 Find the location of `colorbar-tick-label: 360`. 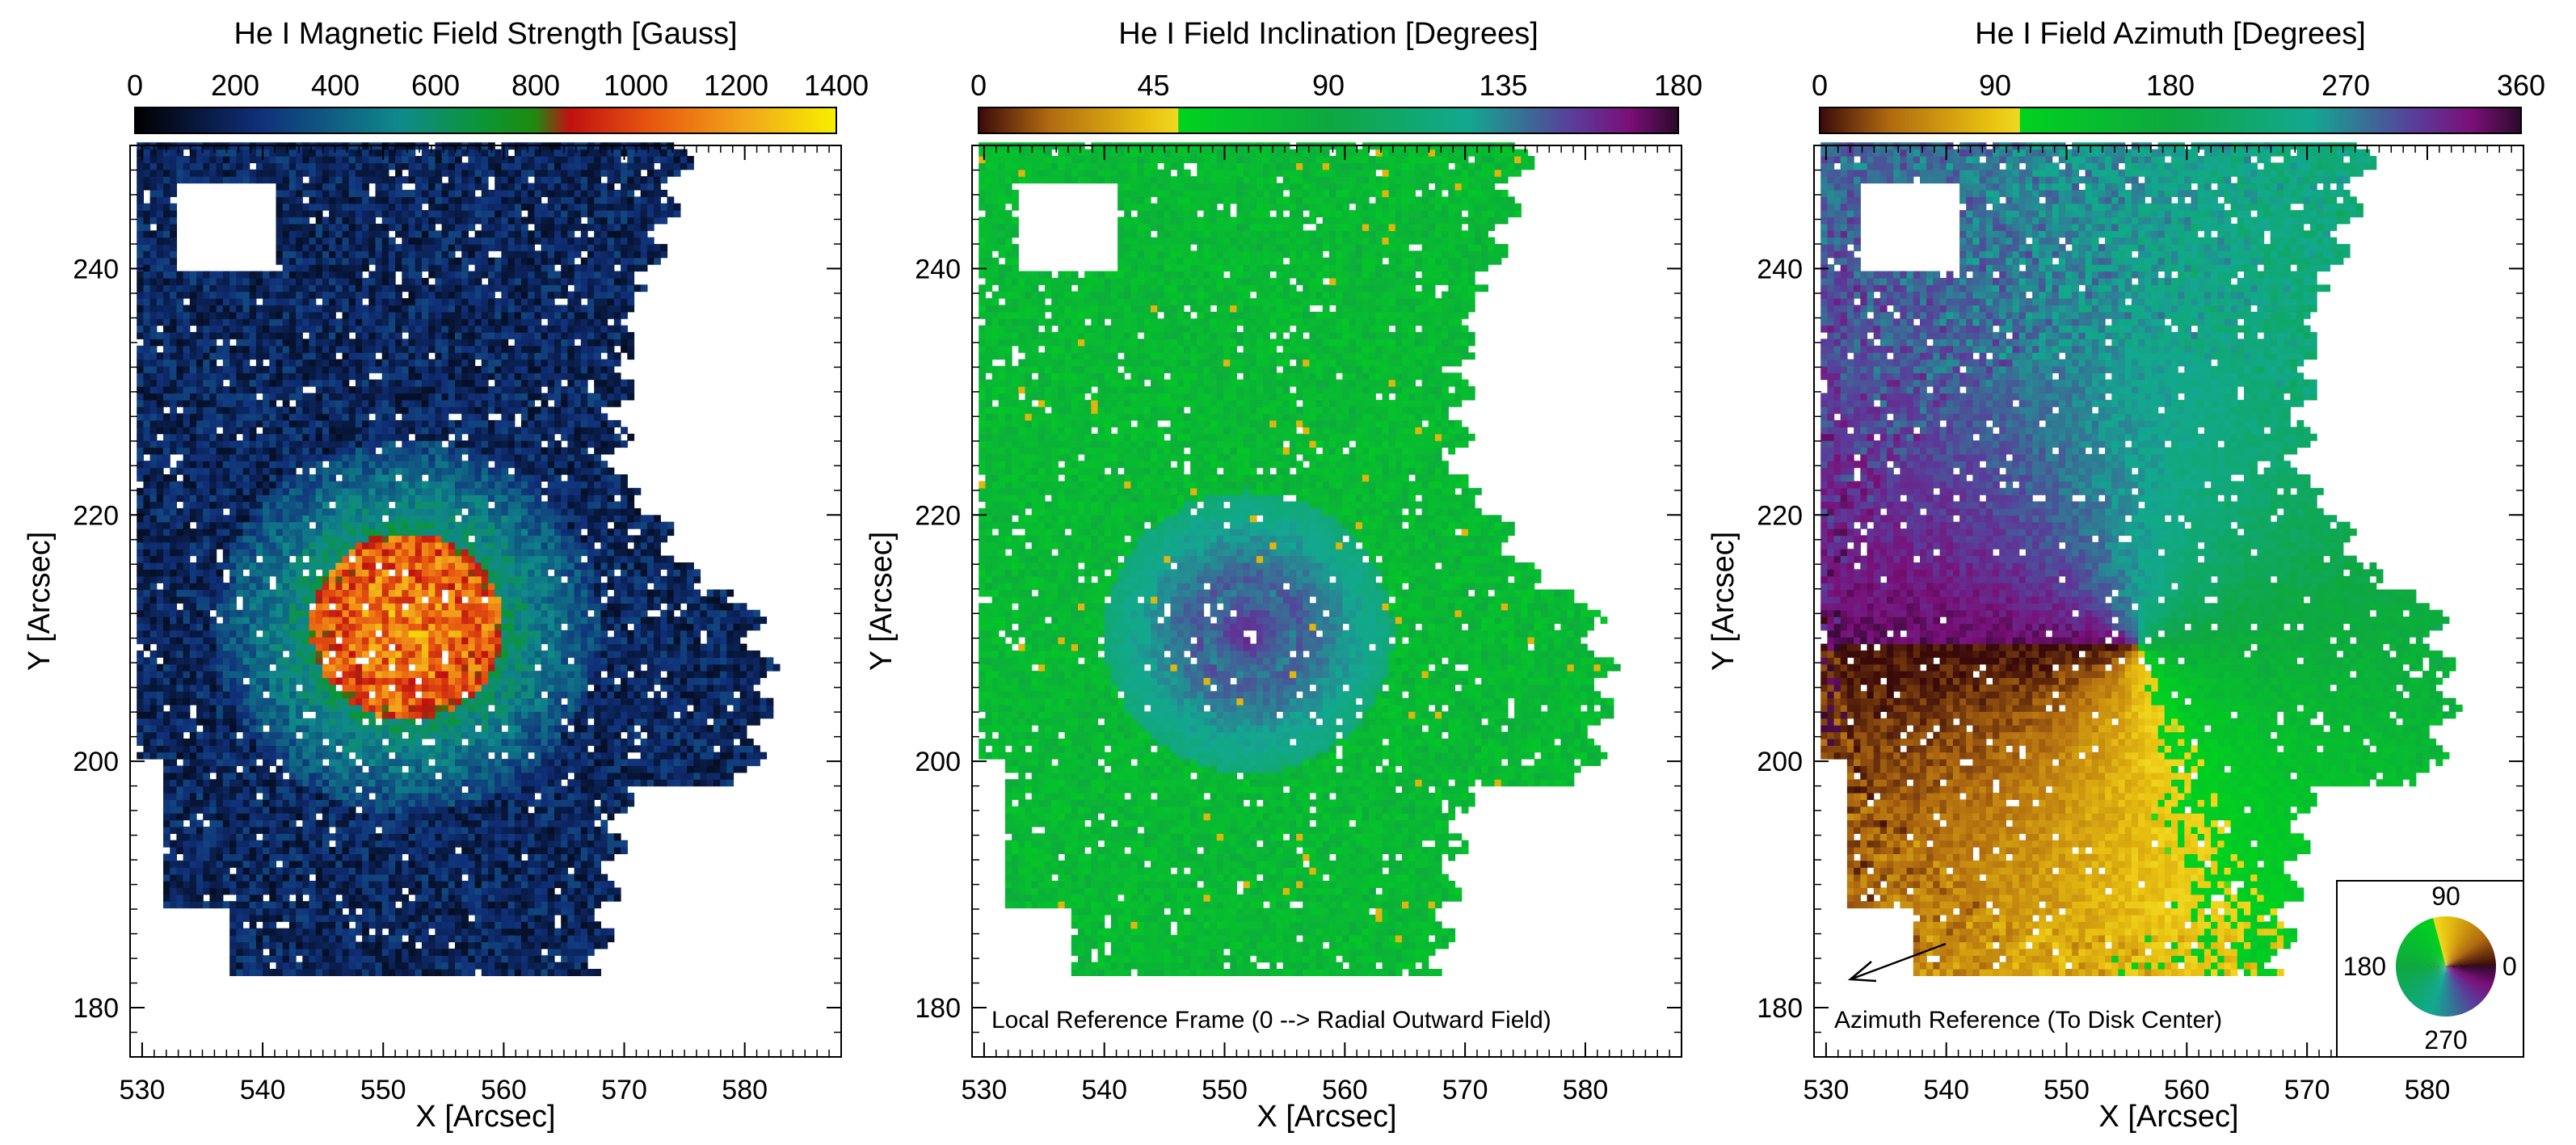

colorbar-tick-label: 360 is located at coordinates (2521, 85).